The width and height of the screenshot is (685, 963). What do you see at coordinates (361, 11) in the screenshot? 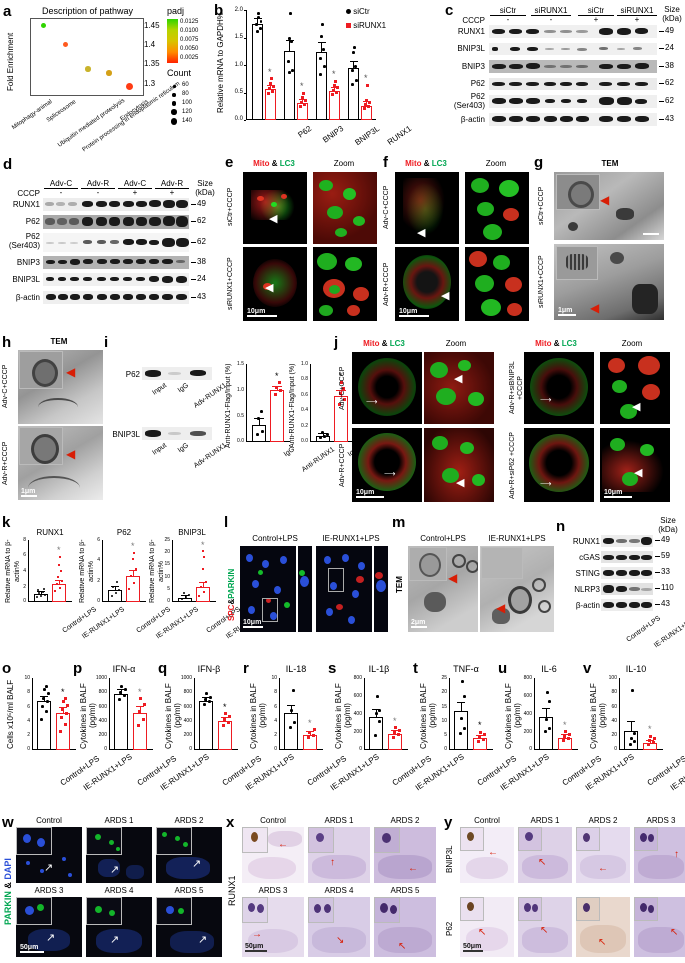
I see `legend-label: siCtr` at bounding box center [361, 11].